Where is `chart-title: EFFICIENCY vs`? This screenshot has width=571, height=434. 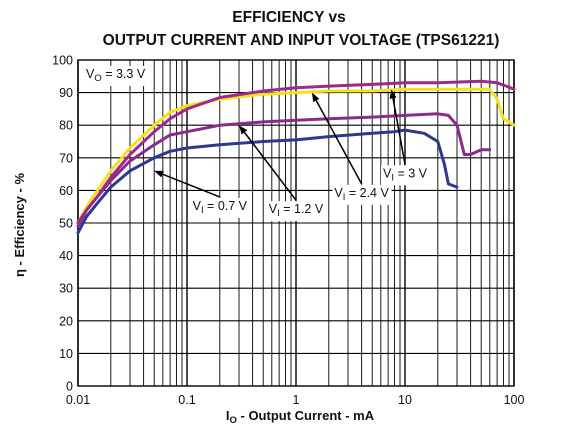 chart-title: EFFICIENCY vs is located at coordinates (288, 17).